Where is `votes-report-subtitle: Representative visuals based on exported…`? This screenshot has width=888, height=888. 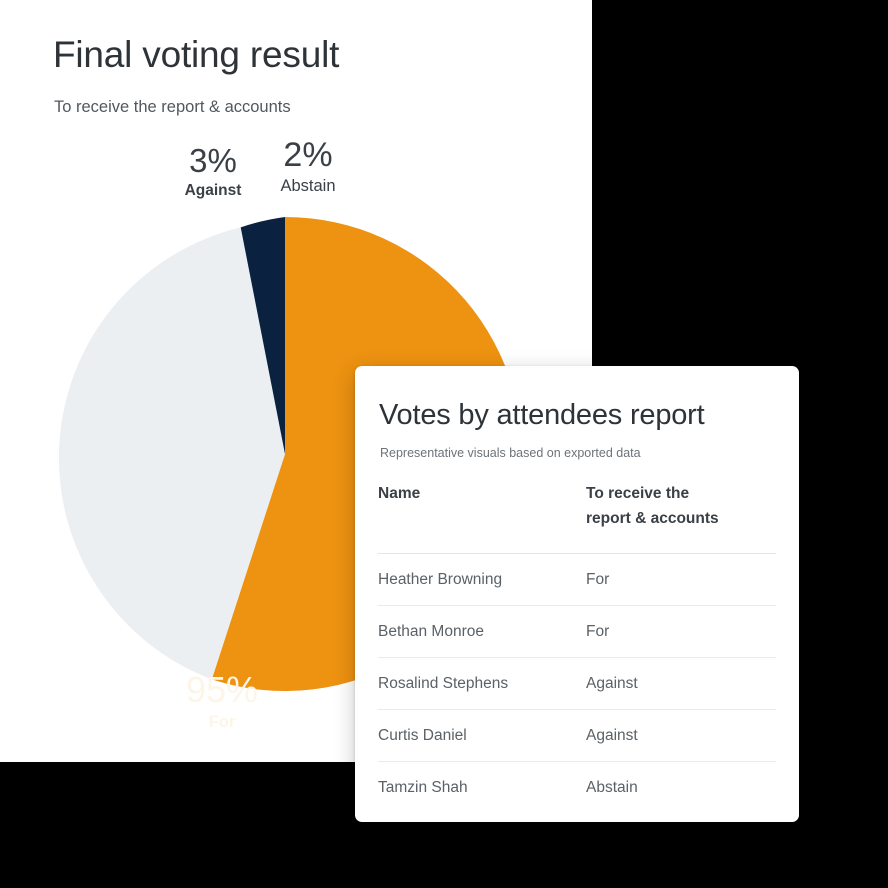 votes-report-subtitle: Representative visuals based on exported… is located at coordinates (510, 453).